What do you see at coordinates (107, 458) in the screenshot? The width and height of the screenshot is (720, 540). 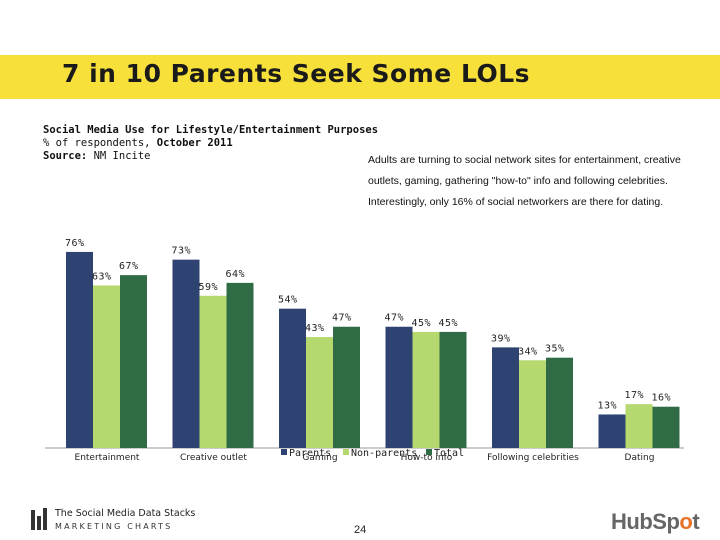 I see `category-label: Entertainment` at bounding box center [107, 458].